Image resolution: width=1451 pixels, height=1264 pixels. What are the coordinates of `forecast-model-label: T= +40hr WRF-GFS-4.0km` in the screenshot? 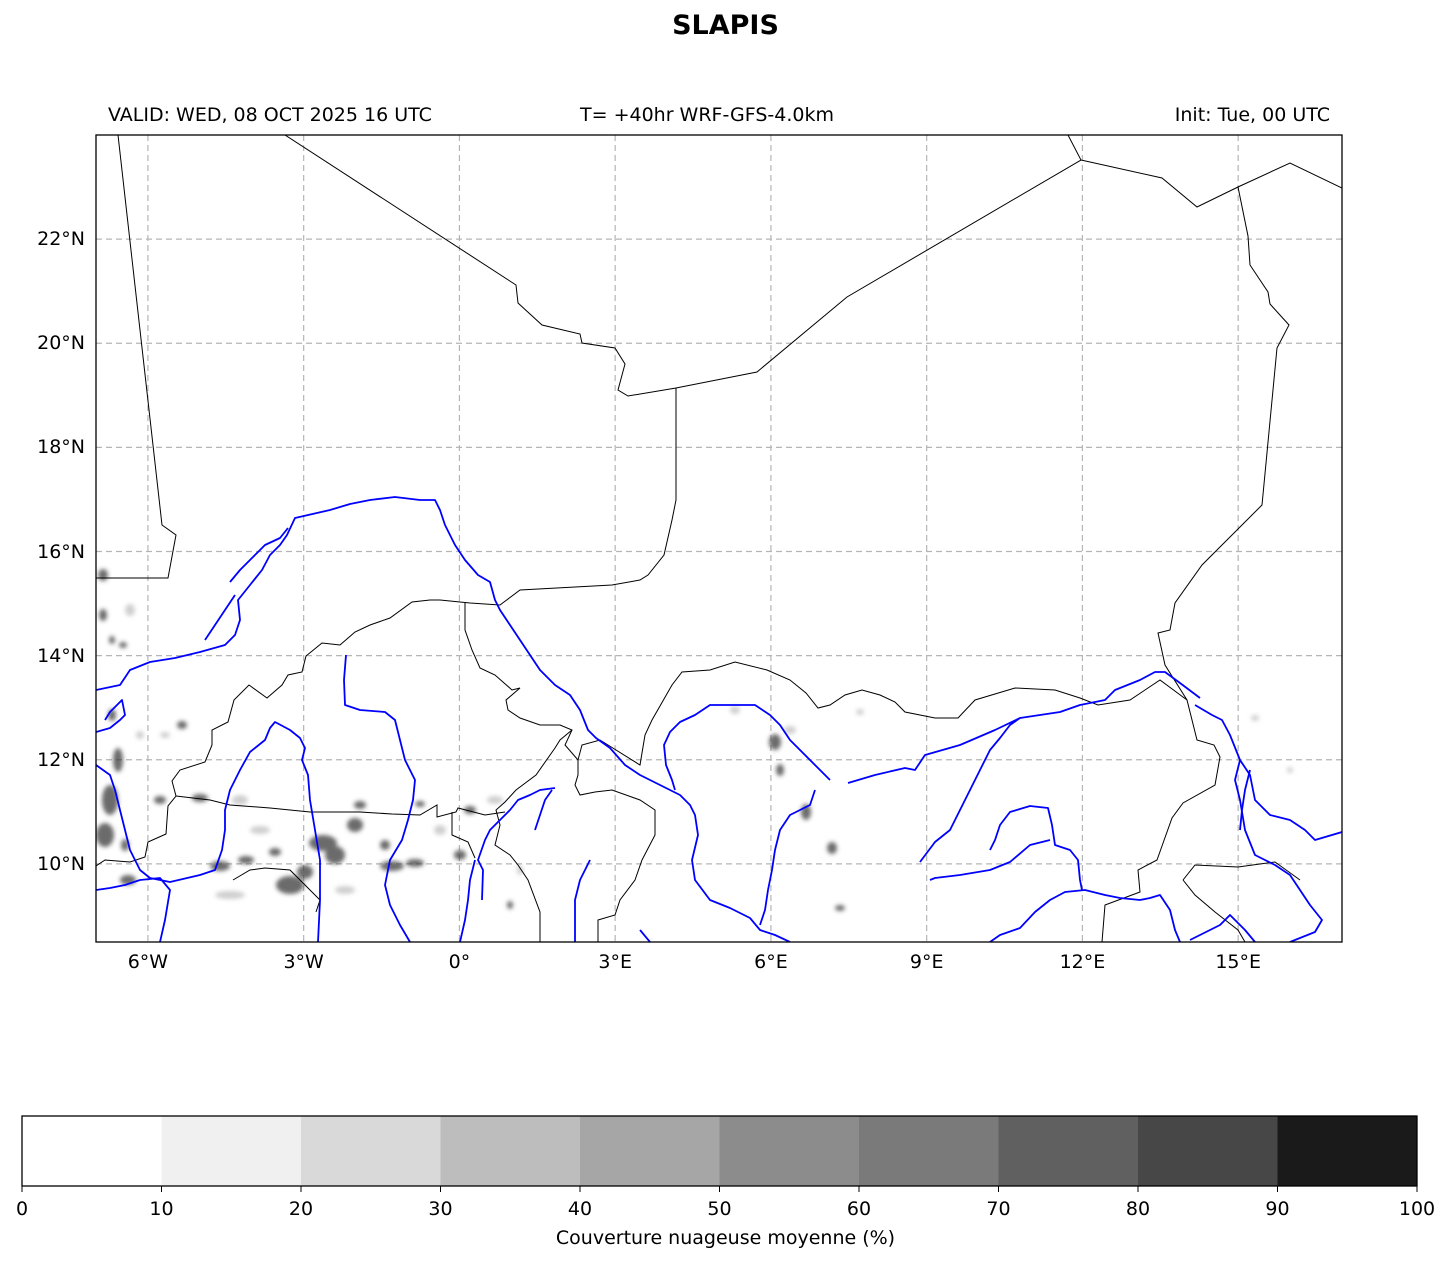 It's located at (707, 115).